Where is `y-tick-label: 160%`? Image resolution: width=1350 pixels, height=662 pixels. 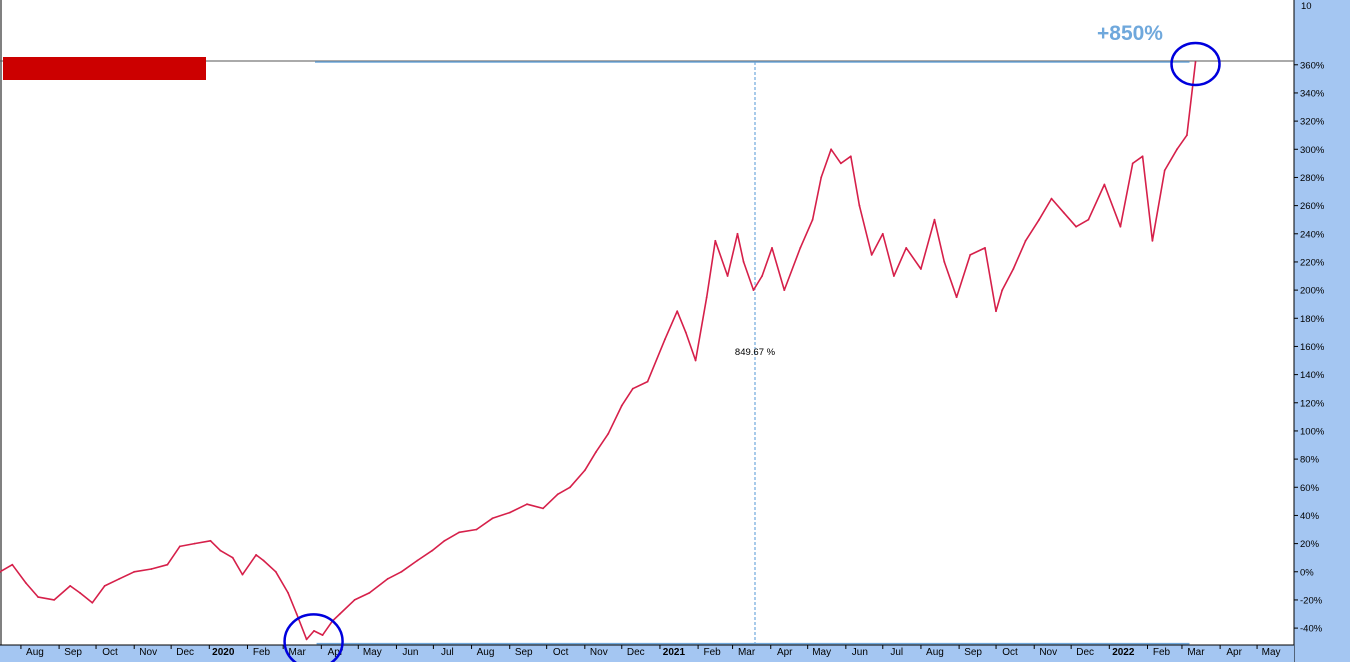 y-tick-label: 160% is located at coordinates (1312, 347).